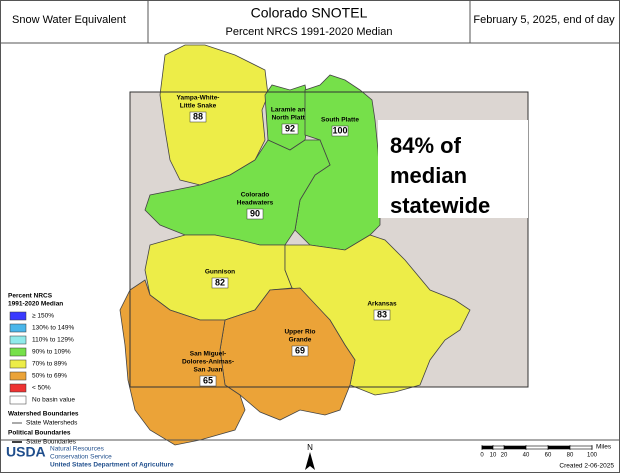  Describe the element at coordinates (504, 456) in the screenshot. I see `scale-label: 20` at that location.